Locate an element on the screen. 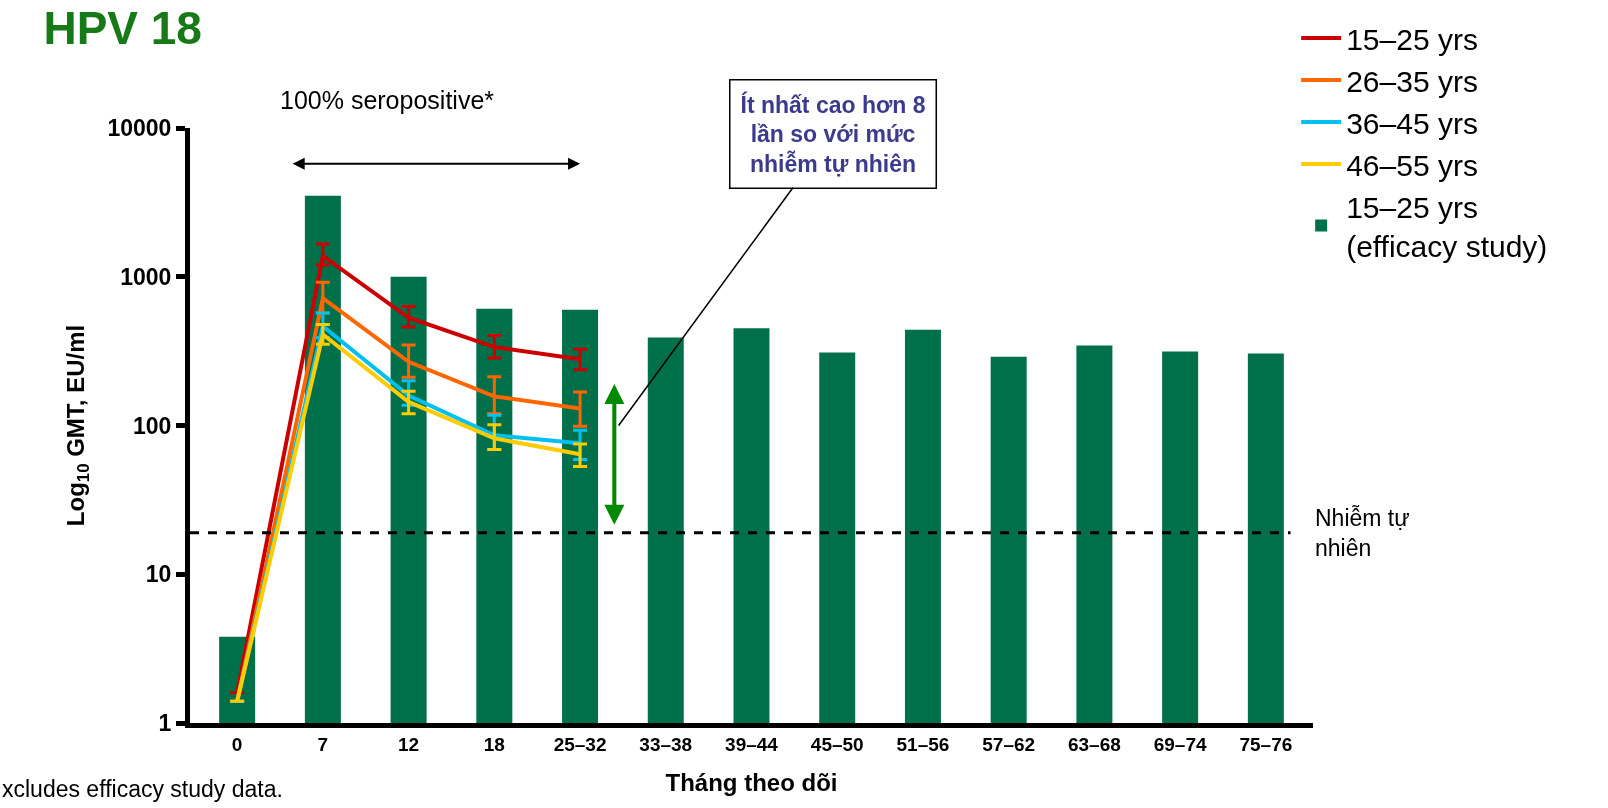 The height and width of the screenshot is (808, 1608). annotation: Ít nhất cao hơn 8 lần so với mức nhiễm tự nhiên is located at coordinates (833, 134).